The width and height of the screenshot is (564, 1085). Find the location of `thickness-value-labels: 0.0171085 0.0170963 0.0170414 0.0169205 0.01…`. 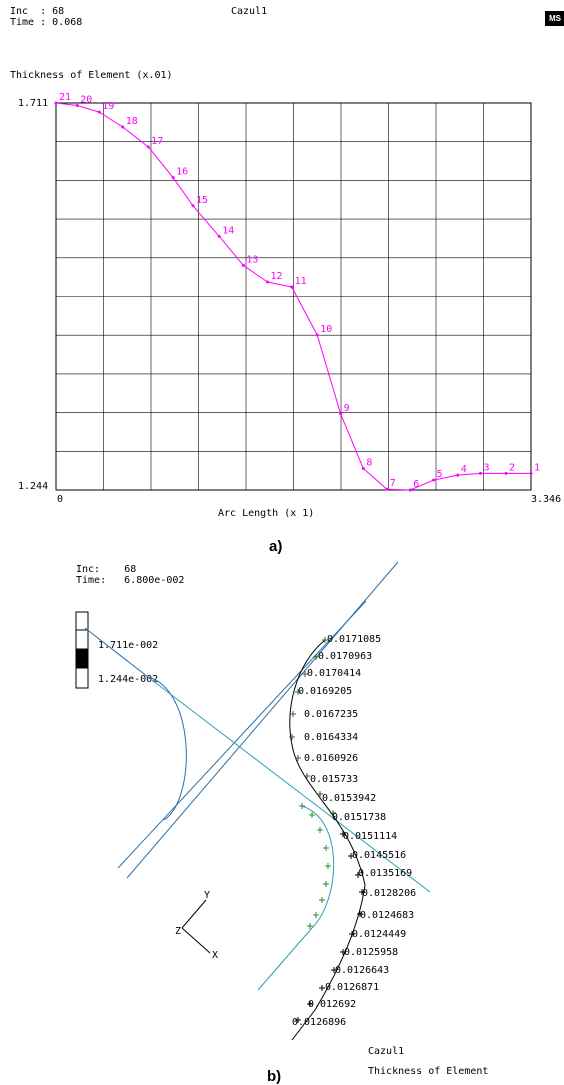

thickness-value-labels: 0.0171085 0.0170963 0.0170414 0.0169205 0.01… is located at coordinates (354, 831).